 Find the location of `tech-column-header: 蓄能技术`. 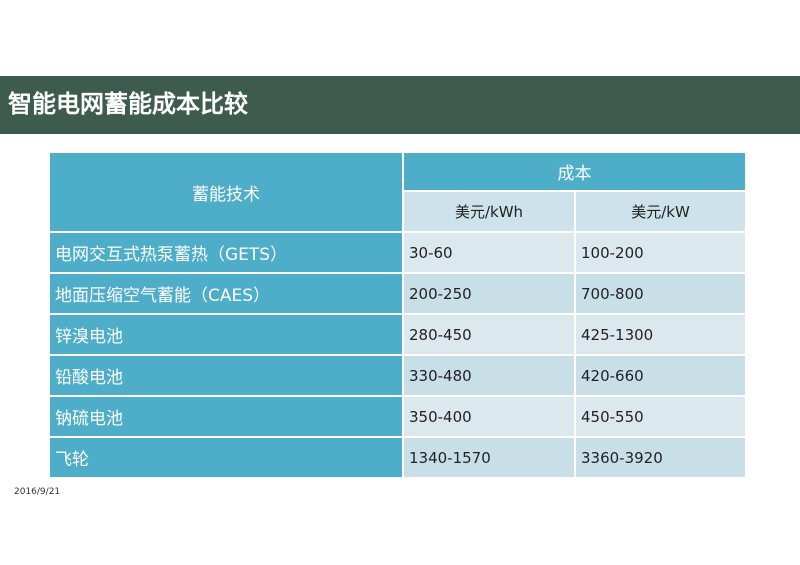

tech-column-header: 蓄能技术 is located at coordinates (226, 192).